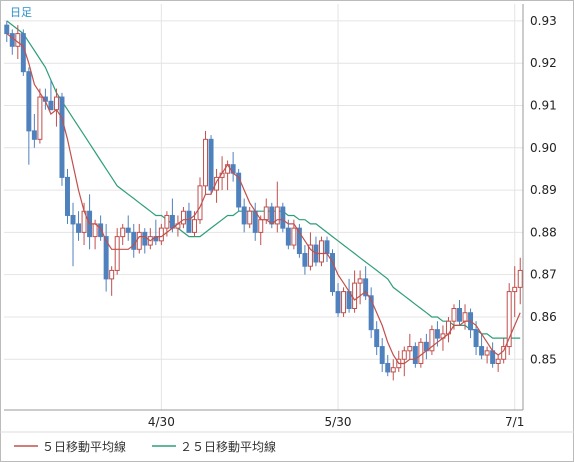 The width and height of the screenshot is (574, 462). I want to click on x-tick-label: 4/30, so click(161, 422).